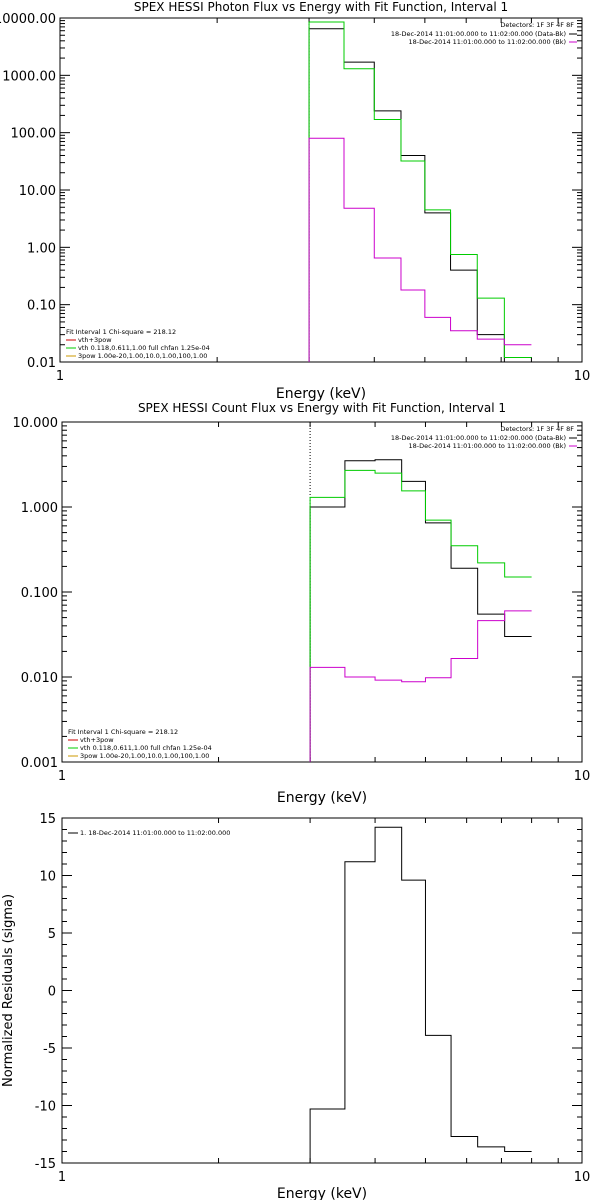 This screenshot has width=600, height=1200. What do you see at coordinates (420, 994) in the screenshot?
I see `series-line-residuals` at bounding box center [420, 994].